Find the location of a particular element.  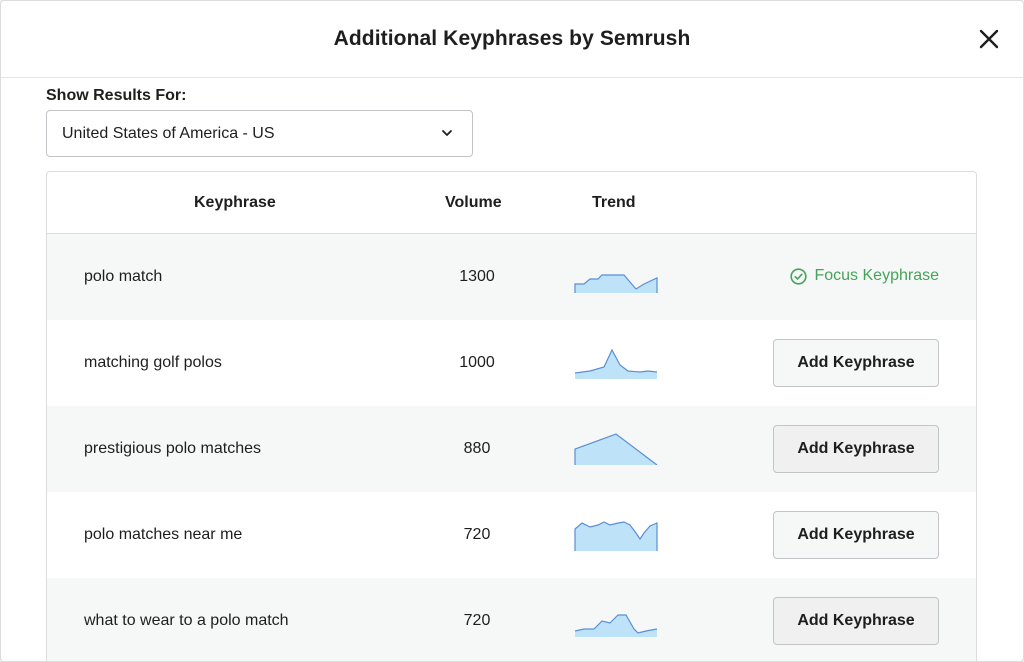

column-header-keyphrase: Keyphrase is located at coordinates (235, 202).